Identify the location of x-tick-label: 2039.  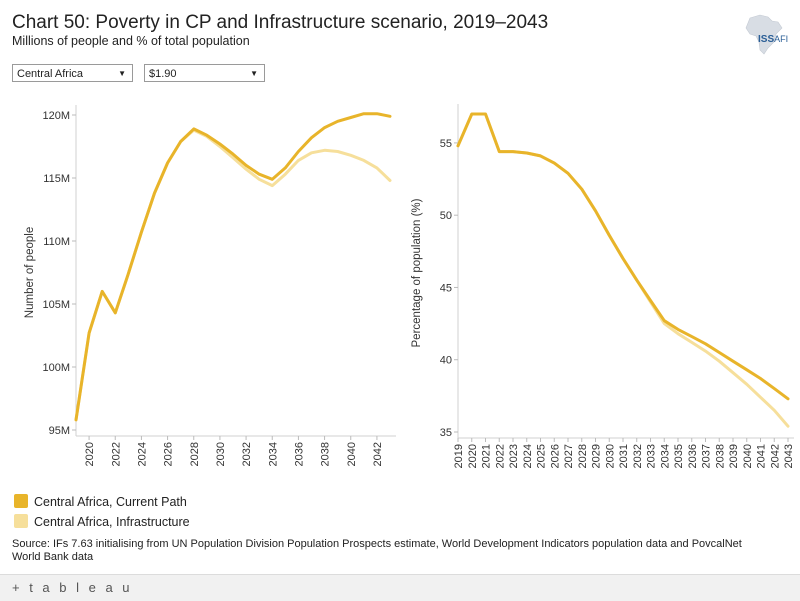
(734, 456).